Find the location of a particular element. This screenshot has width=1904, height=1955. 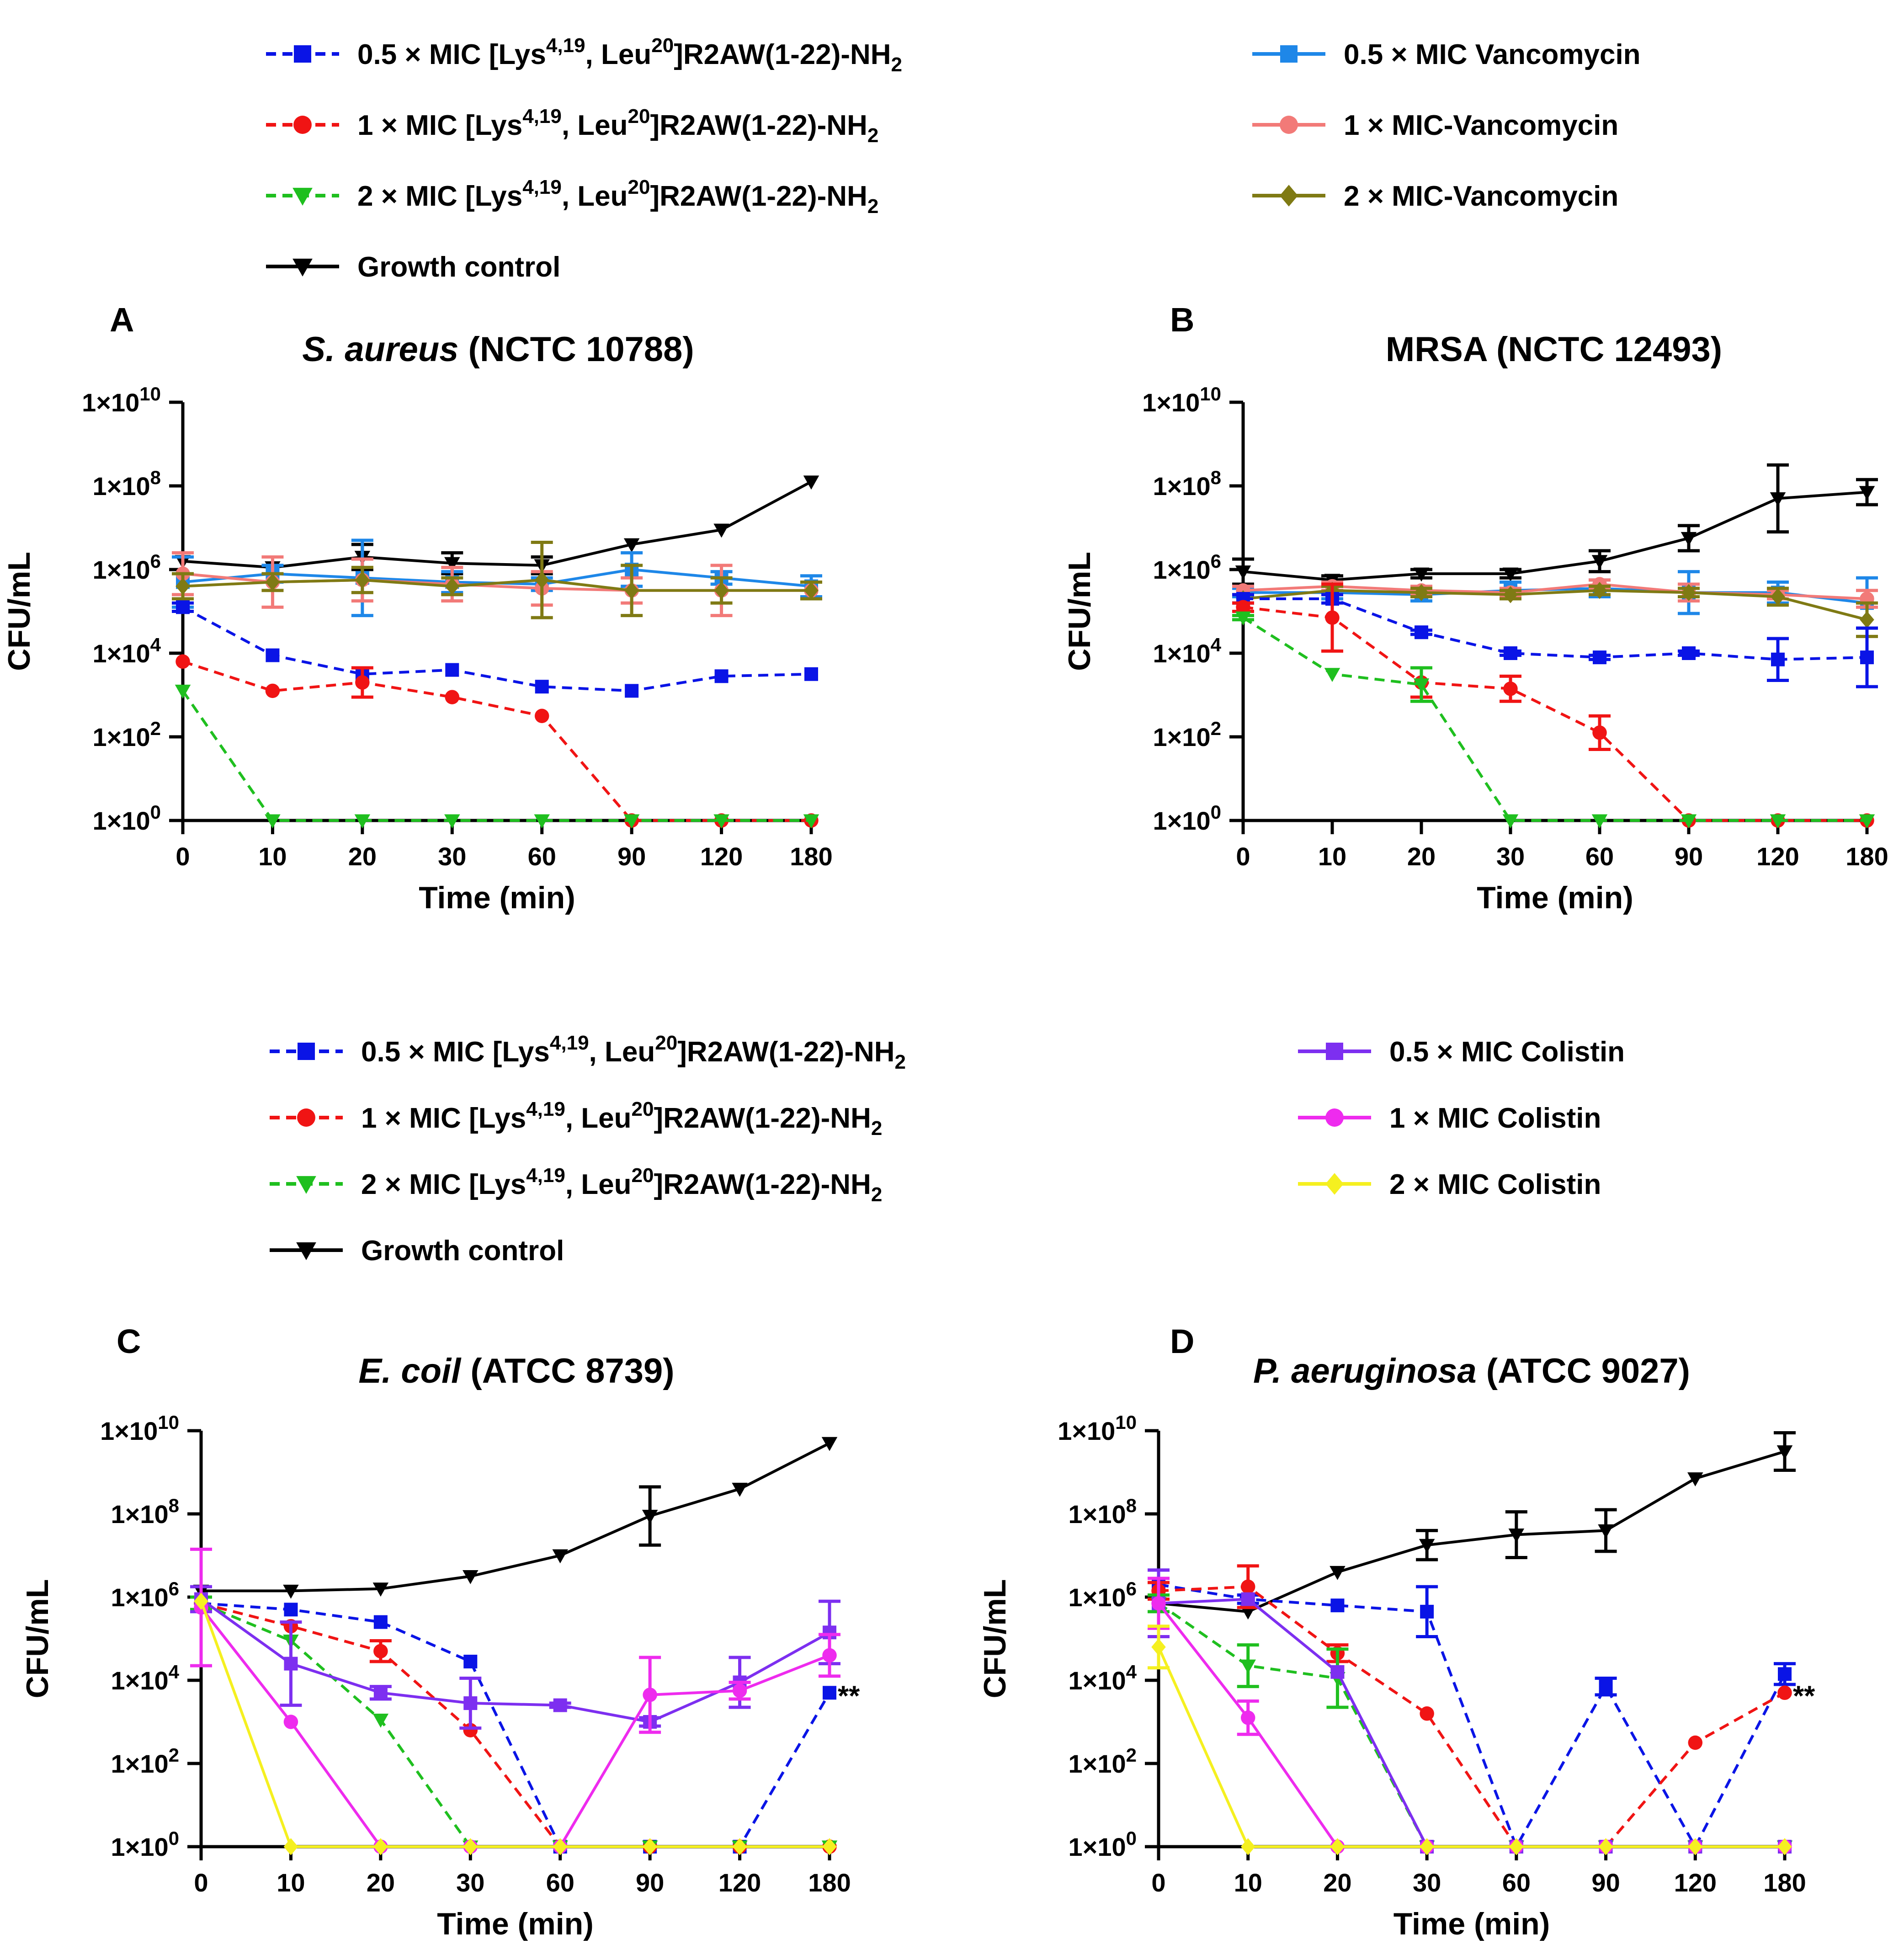

line-pep1 is located at coordinates (1555, 714).